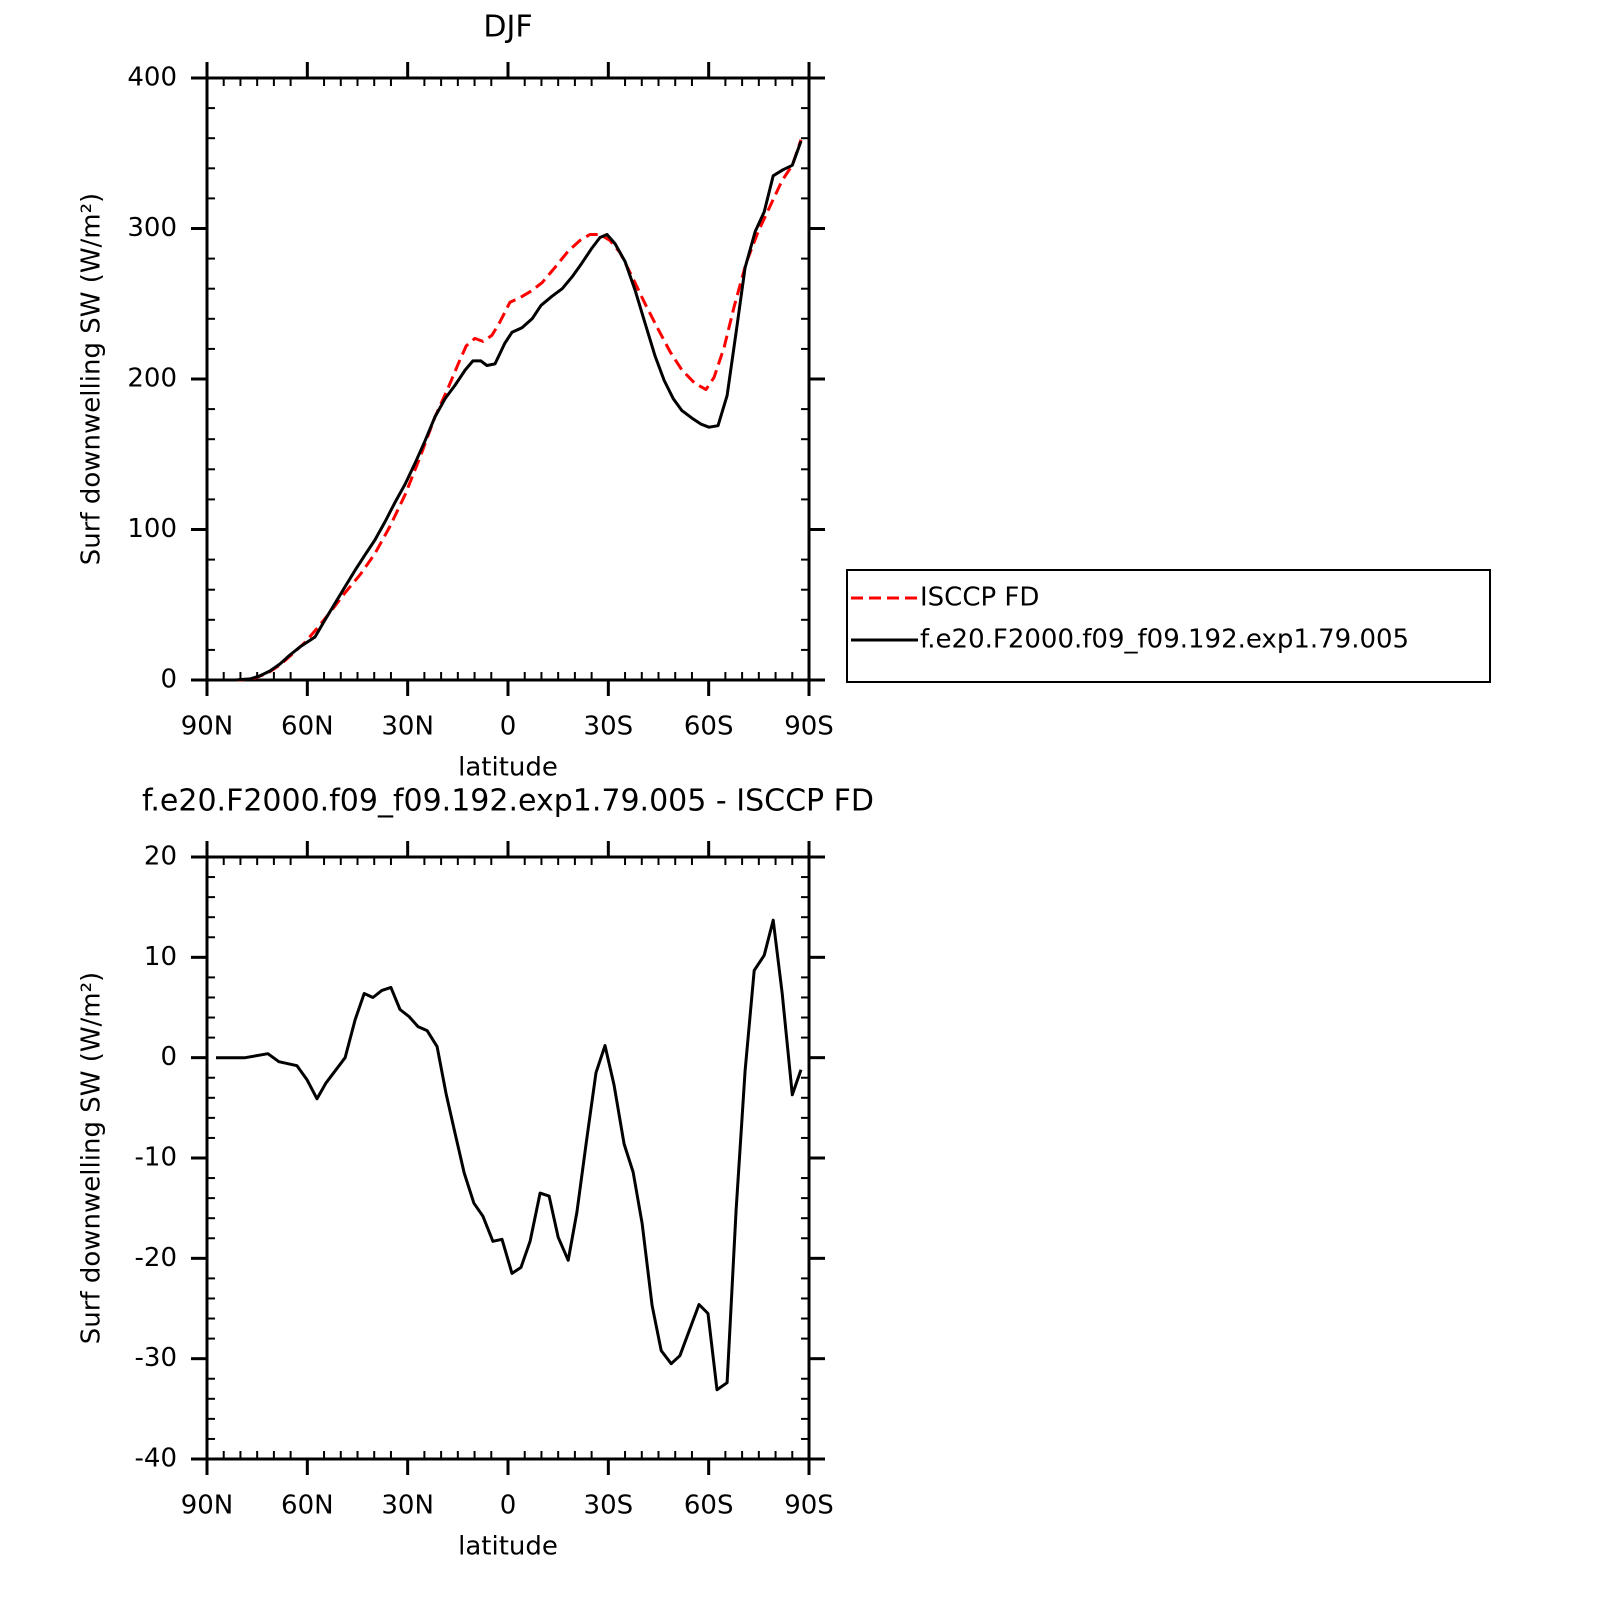 The width and height of the screenshot is (1610, 1613). Describe the element at coordinates (160, 957) in the screenshot. I see `y-tick-label: 10` at that location.